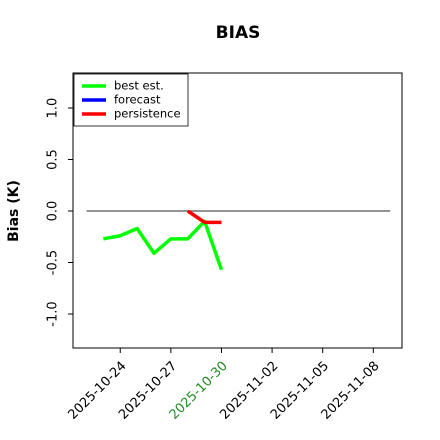 The width and height of the screenshot is (440, 440). Describe the element at coordinates (53, 211) in the screenshot. I see `y-tick-label: 0.0` at that location.